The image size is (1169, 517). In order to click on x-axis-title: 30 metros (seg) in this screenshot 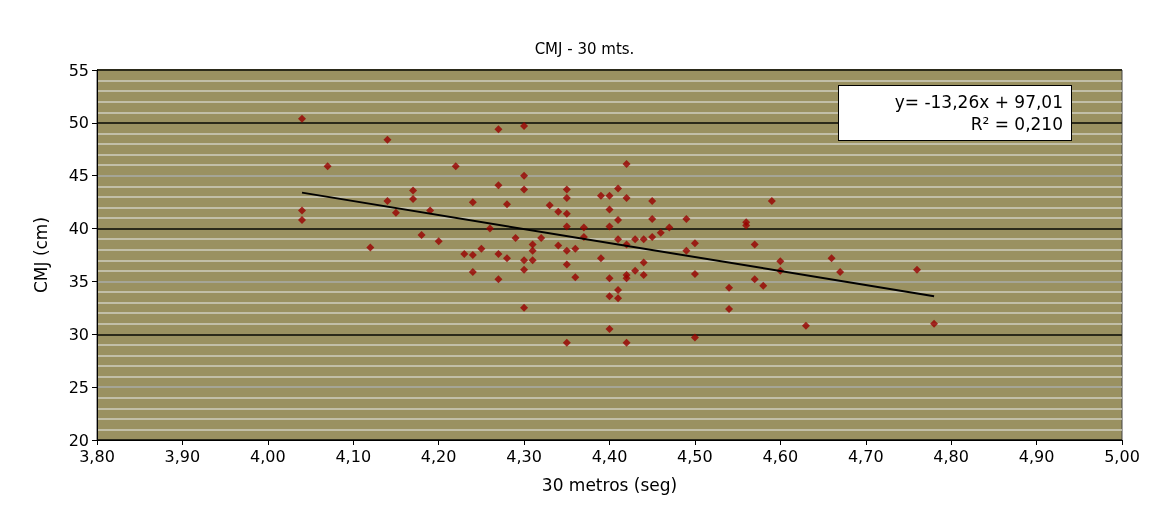, I will do `click(609, 484)`.